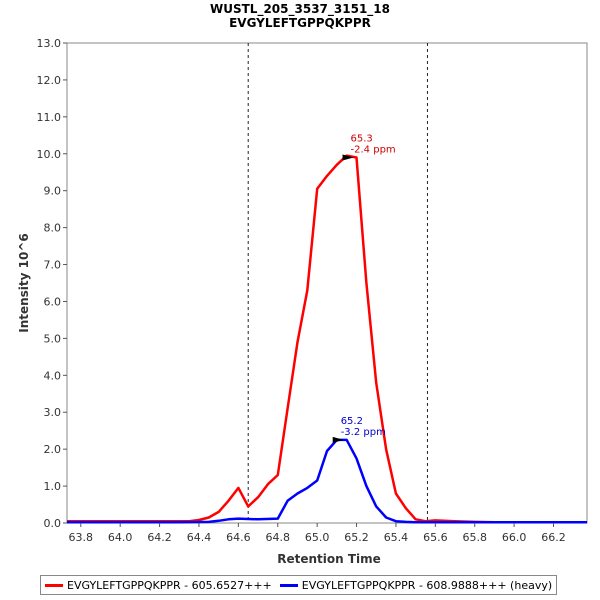 The image size is (600, 600). Describe the element at coordinates (53, 486) in the screenshot. I see `y-tick-label: 1.0` at that location.